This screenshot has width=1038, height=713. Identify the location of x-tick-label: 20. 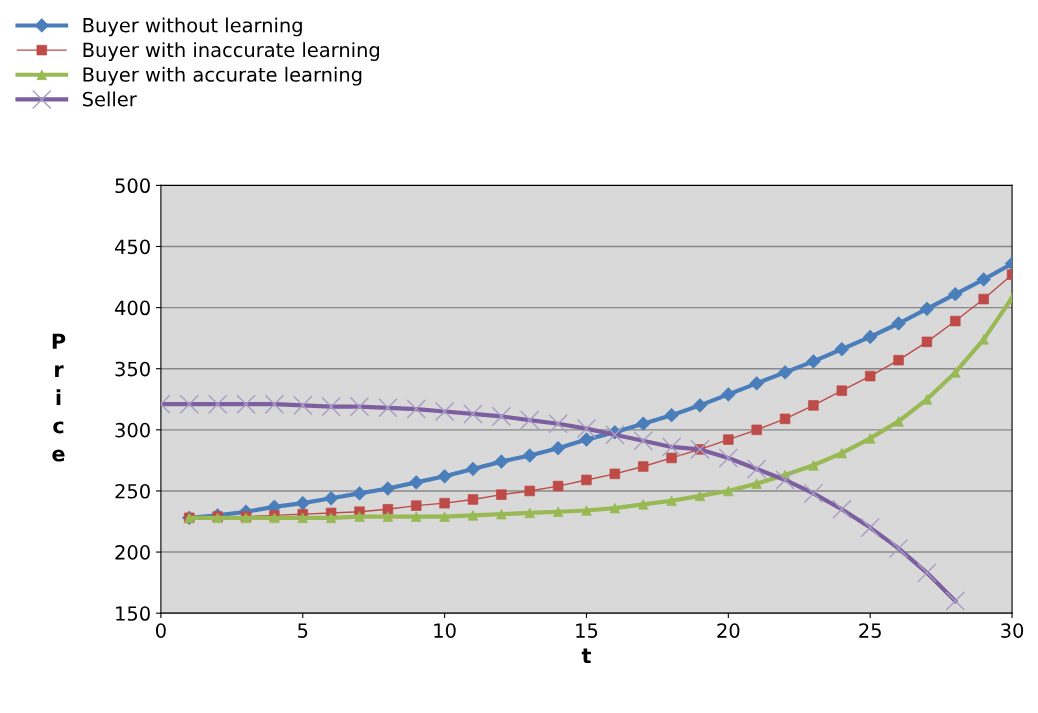
(728, 630).